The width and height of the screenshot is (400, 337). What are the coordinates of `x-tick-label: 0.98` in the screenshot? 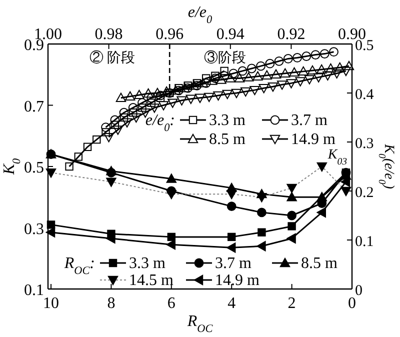 It's located at (108, 34).